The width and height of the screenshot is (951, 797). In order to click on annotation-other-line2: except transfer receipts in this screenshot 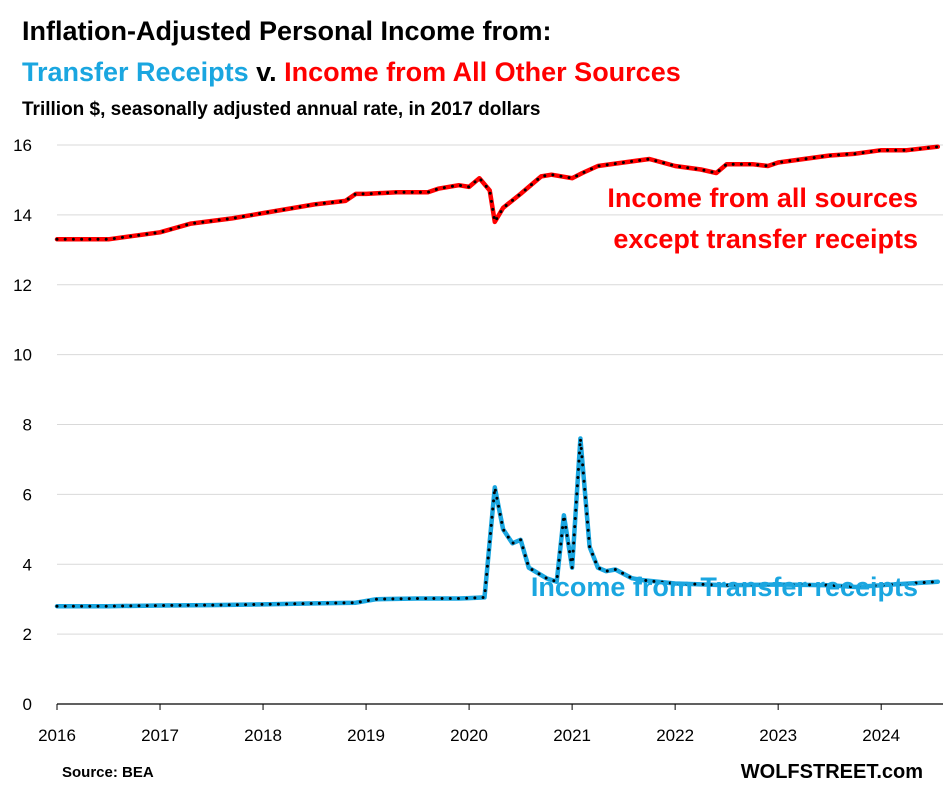, I will do `click(765, 239)`.